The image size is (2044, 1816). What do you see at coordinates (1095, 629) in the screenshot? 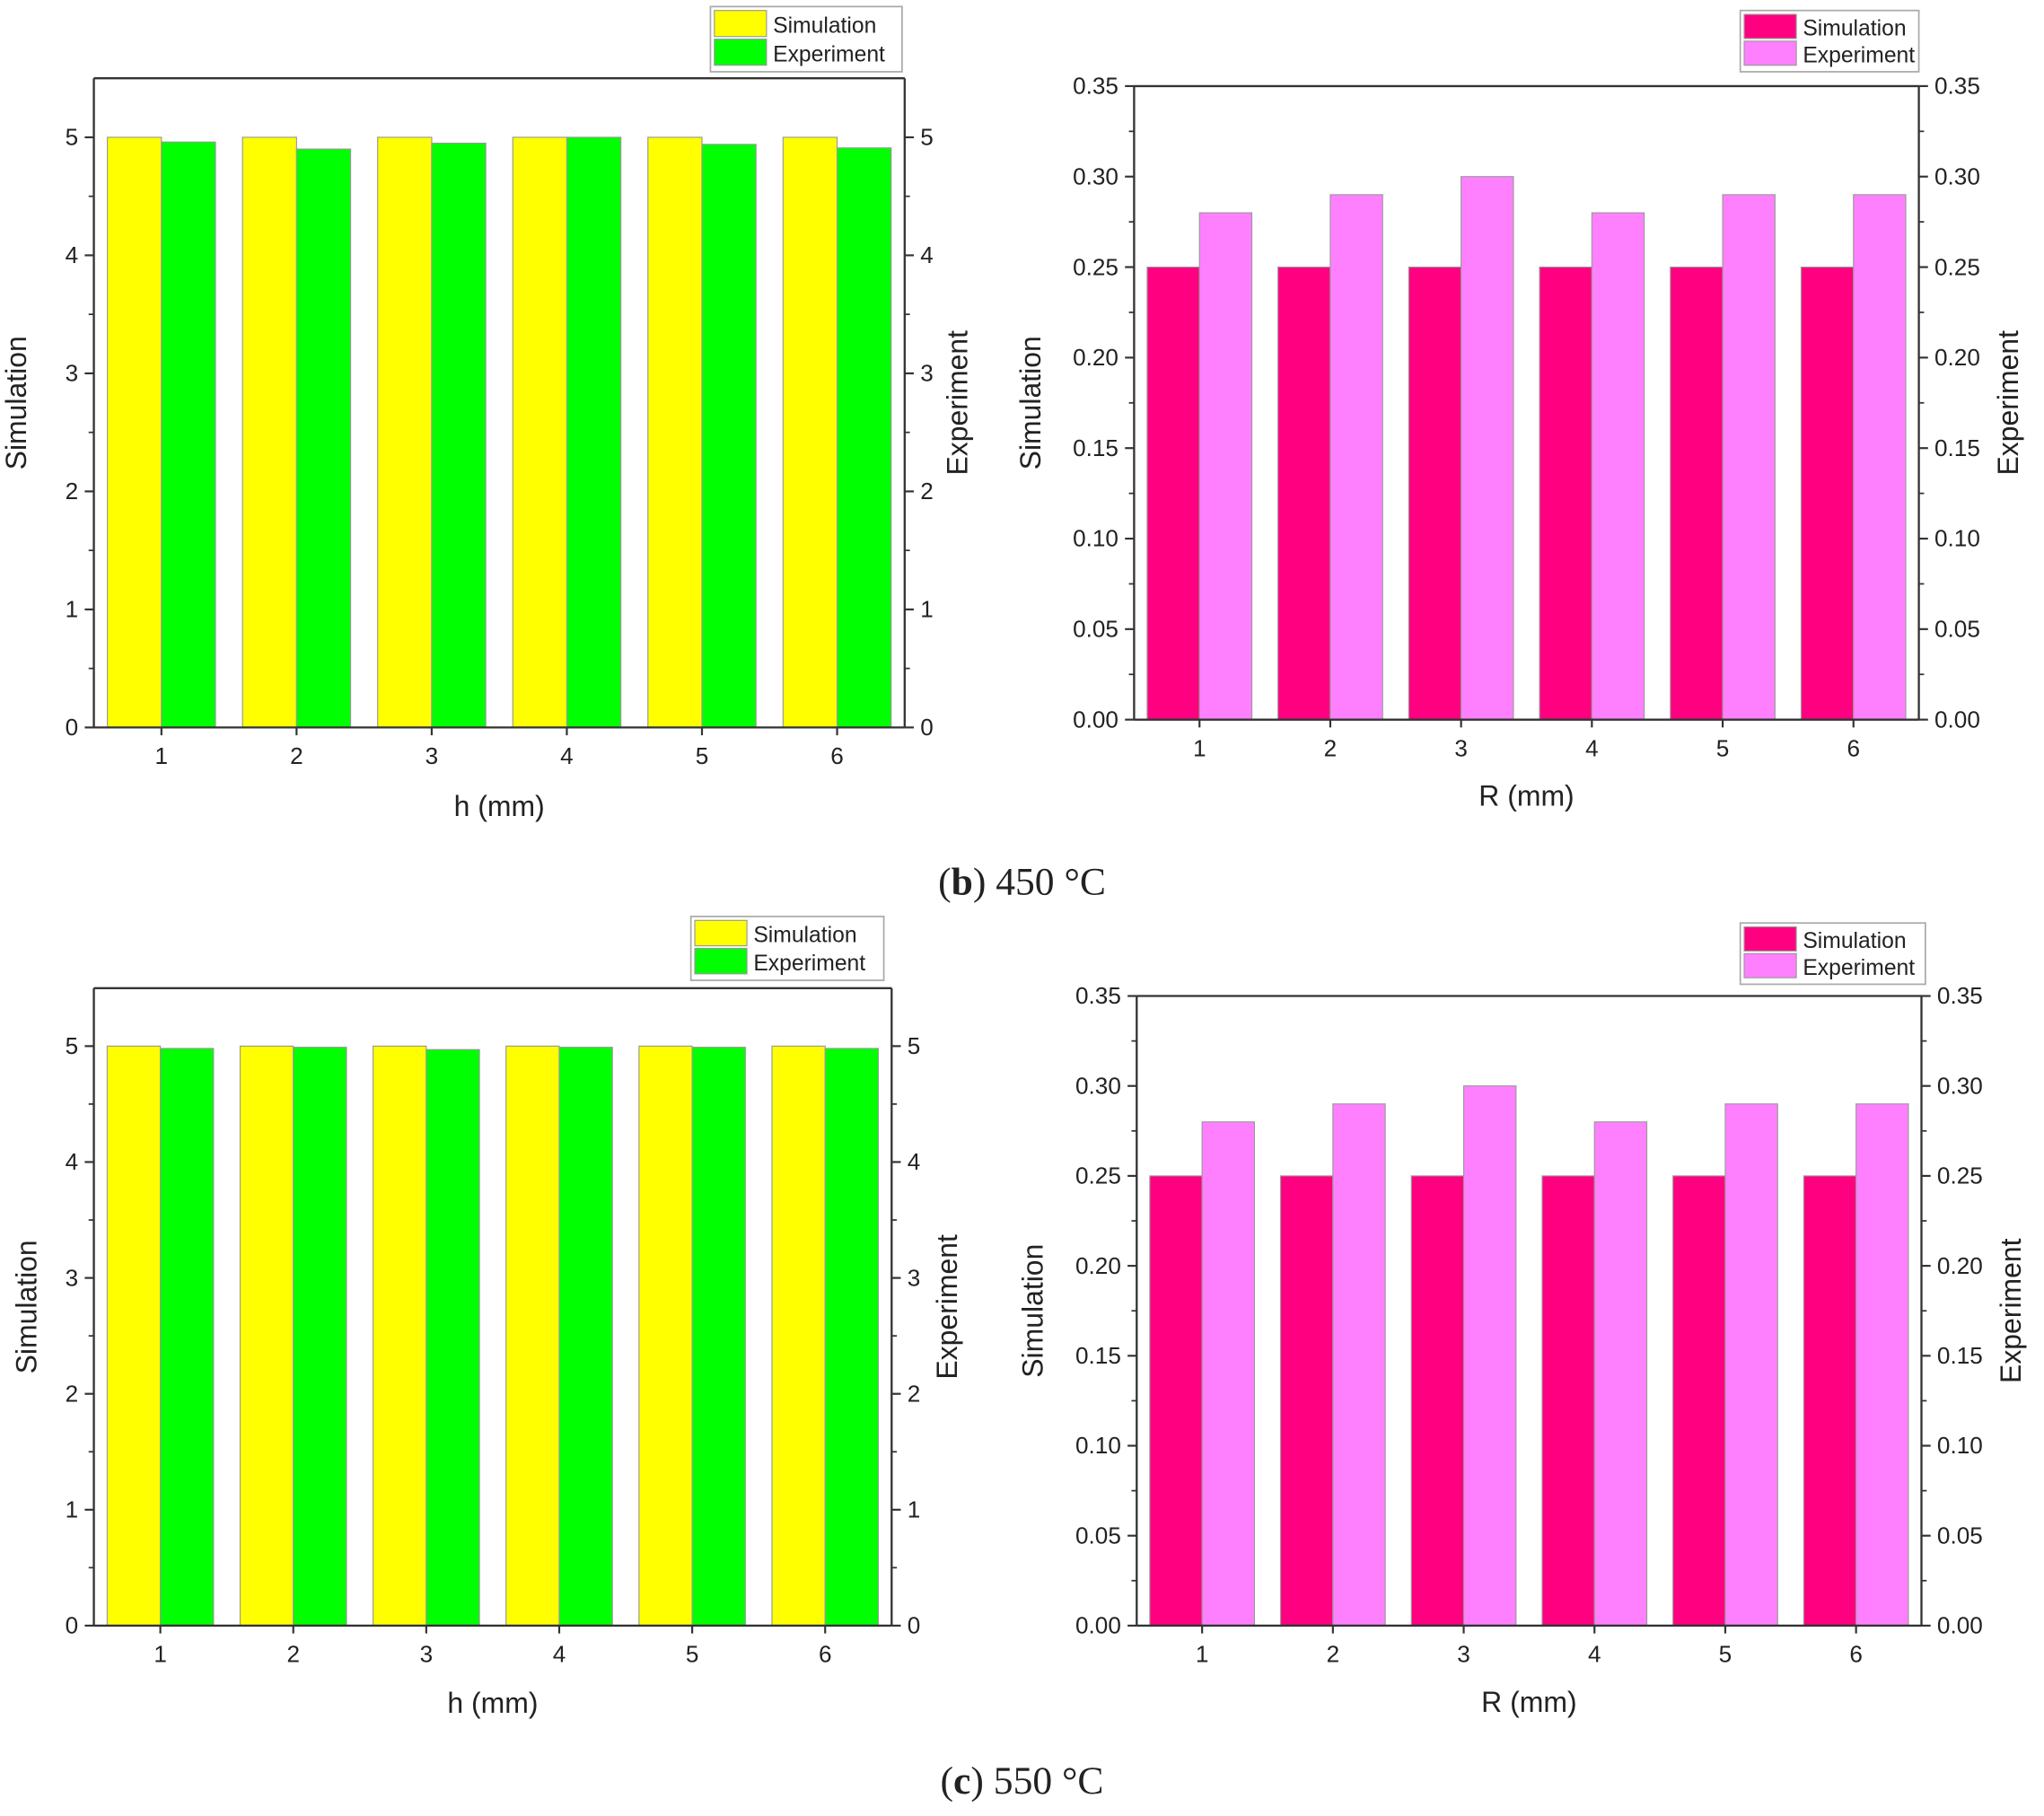
I see `y-tick-label-left: 0.05` at bounding box center [1095, 629].